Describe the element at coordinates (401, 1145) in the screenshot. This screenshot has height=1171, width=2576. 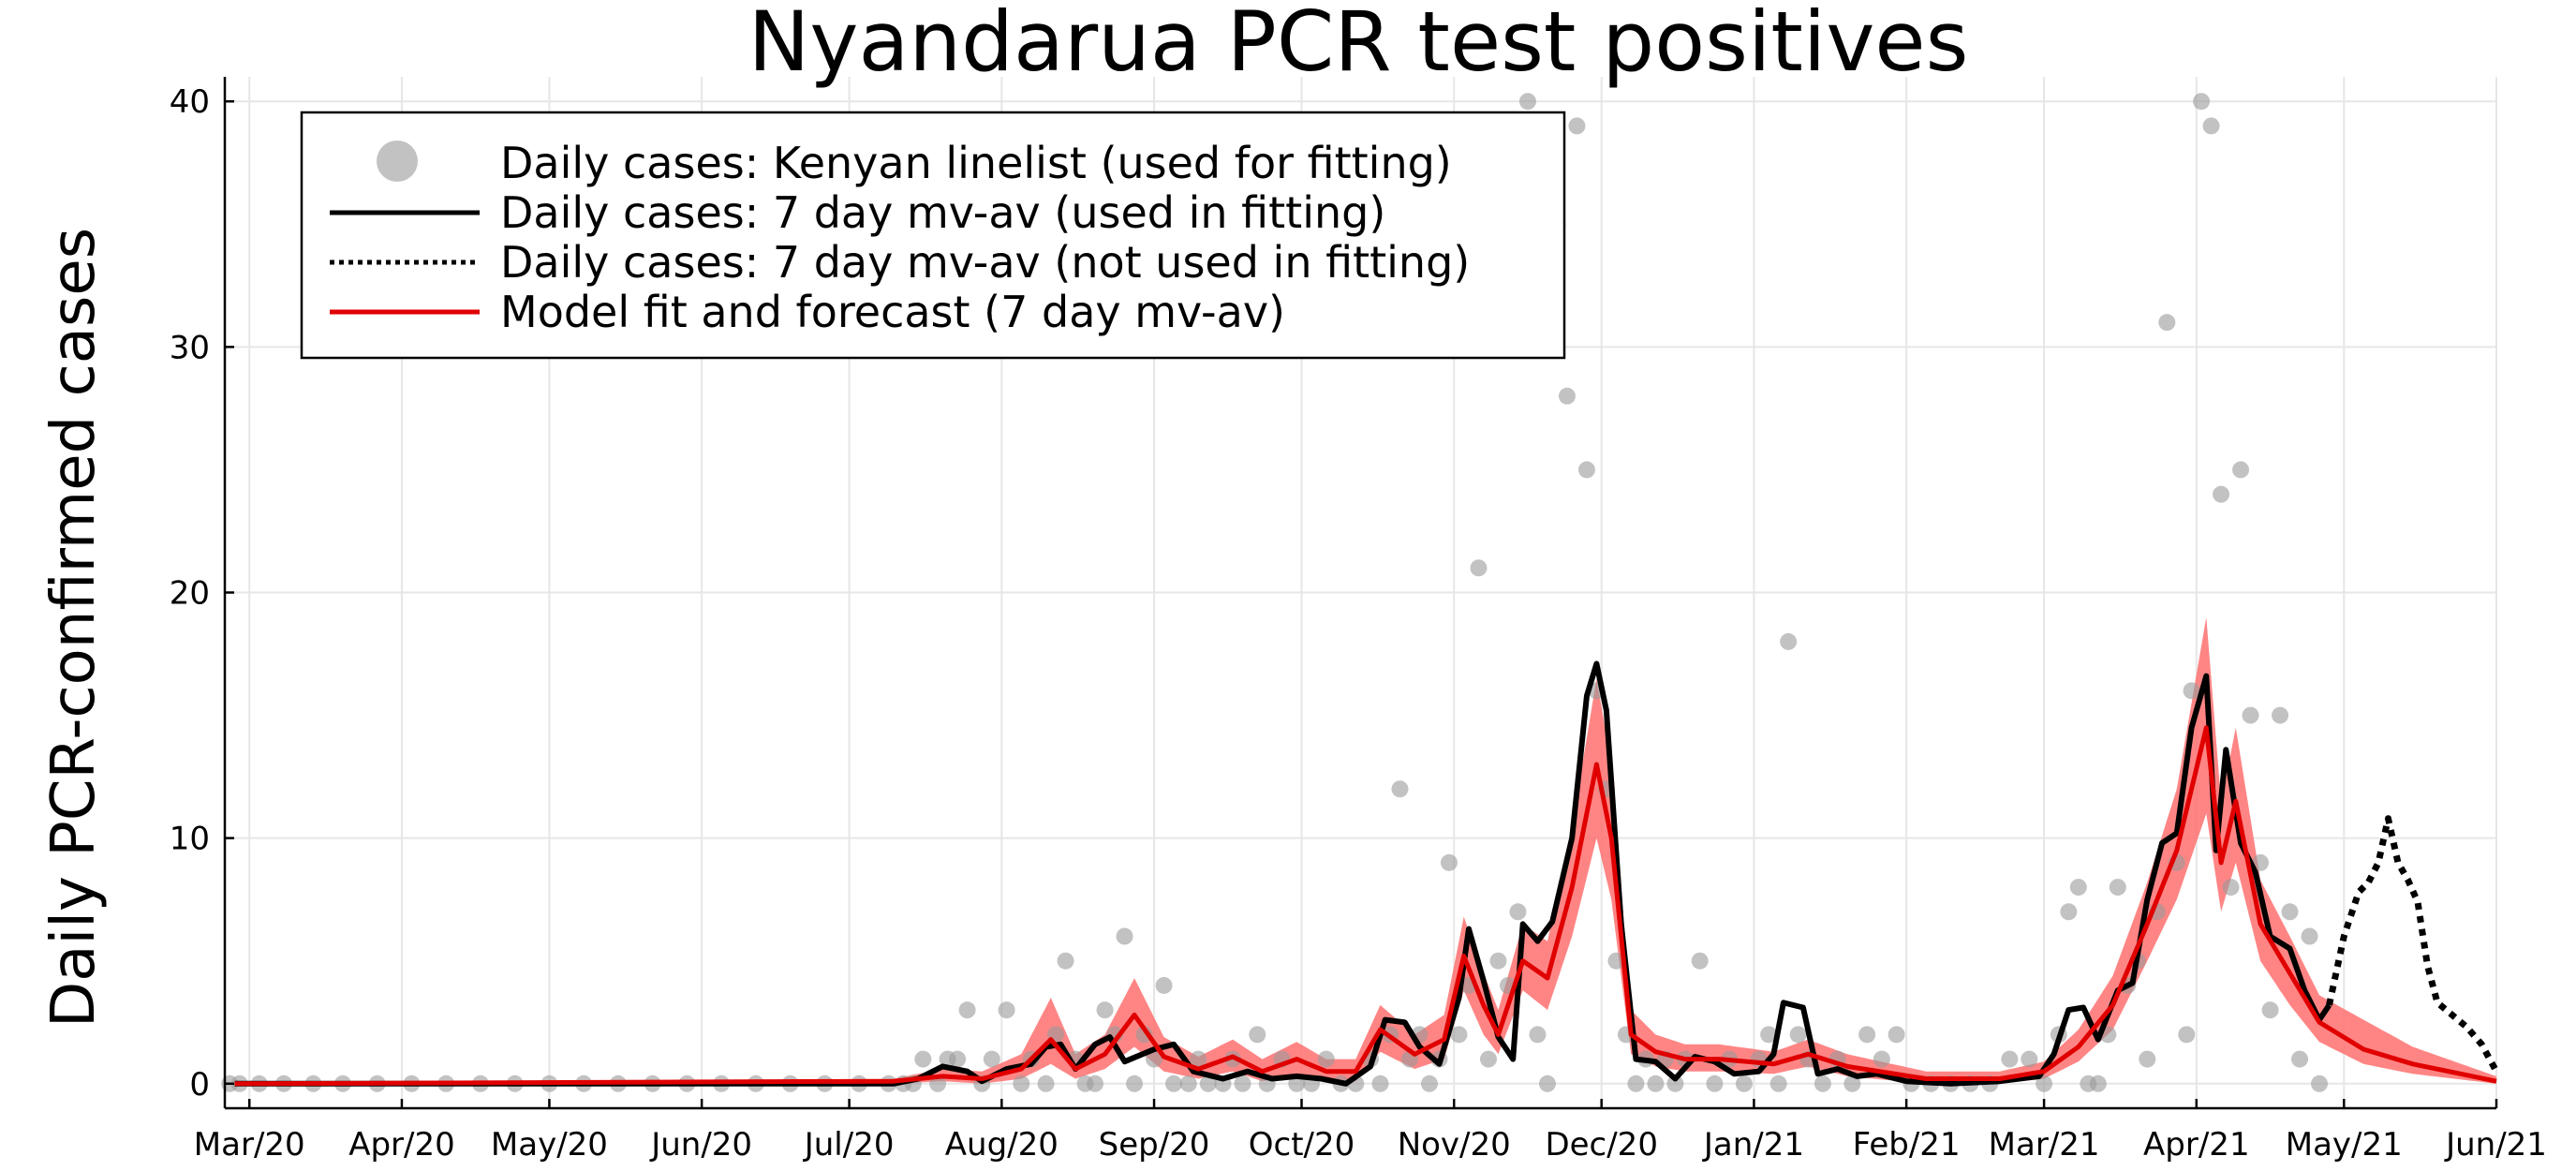
I see `x-tick-label: Apr/20` at that location.